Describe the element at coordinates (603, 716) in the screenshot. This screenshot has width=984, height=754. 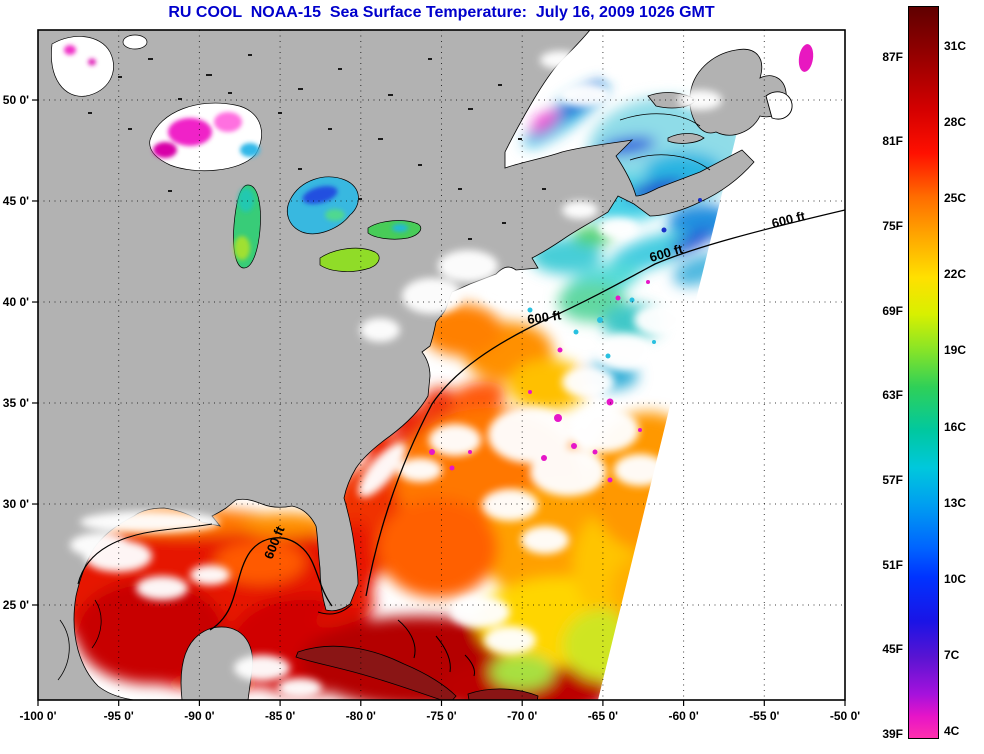
I see `x-tick-label: -65 0'` at that location.